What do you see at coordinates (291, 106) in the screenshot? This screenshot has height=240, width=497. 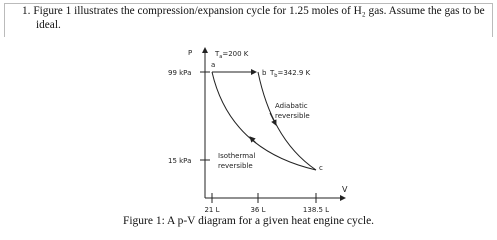 I see `process-label: Adiabatic` at bounding box center [291, 106].